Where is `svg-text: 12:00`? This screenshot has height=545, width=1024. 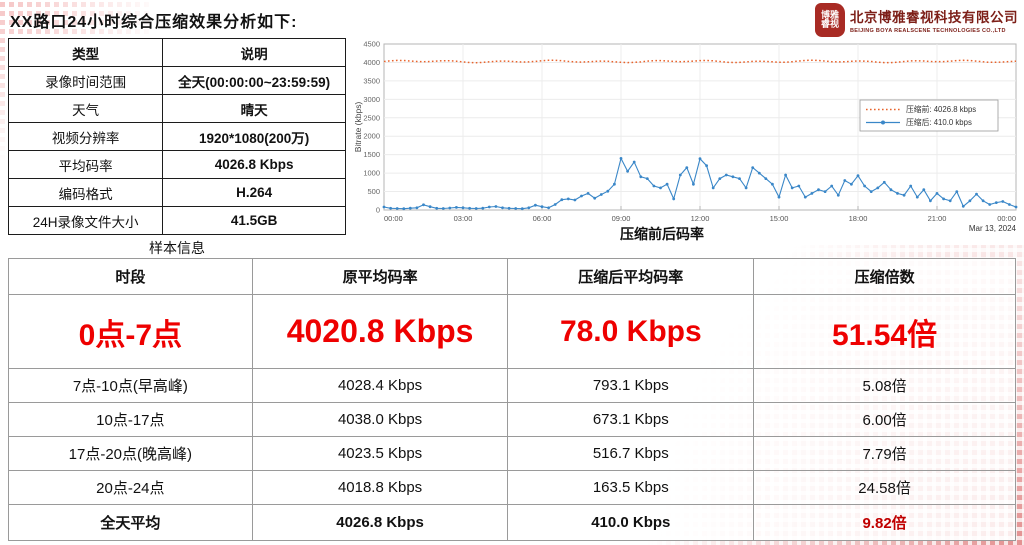
svg-text: 12:00 is located at coordinates (700, 218).